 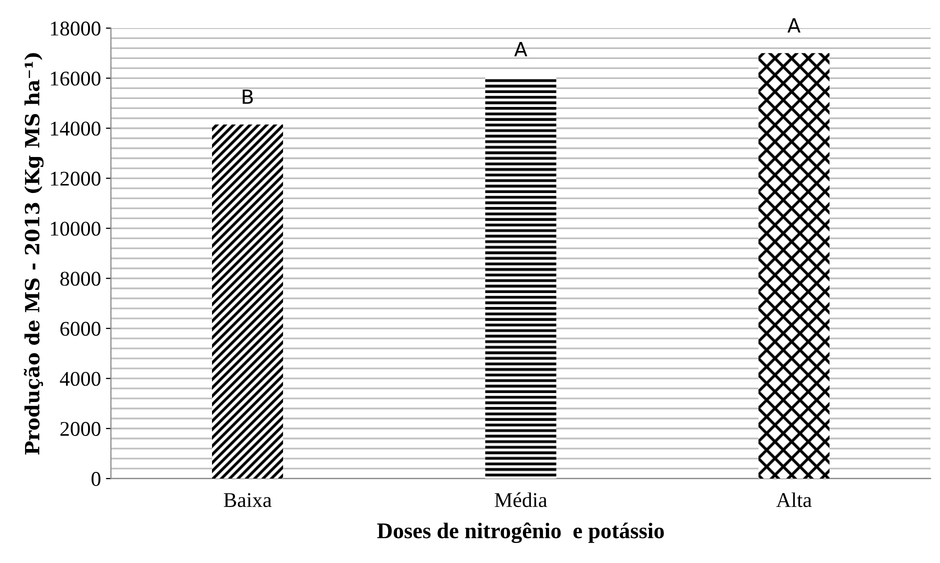 I want to click on y-axis-title: Produção de MS - 2013 (Kg MS ha⁻¹), so click(x=34, y=253).